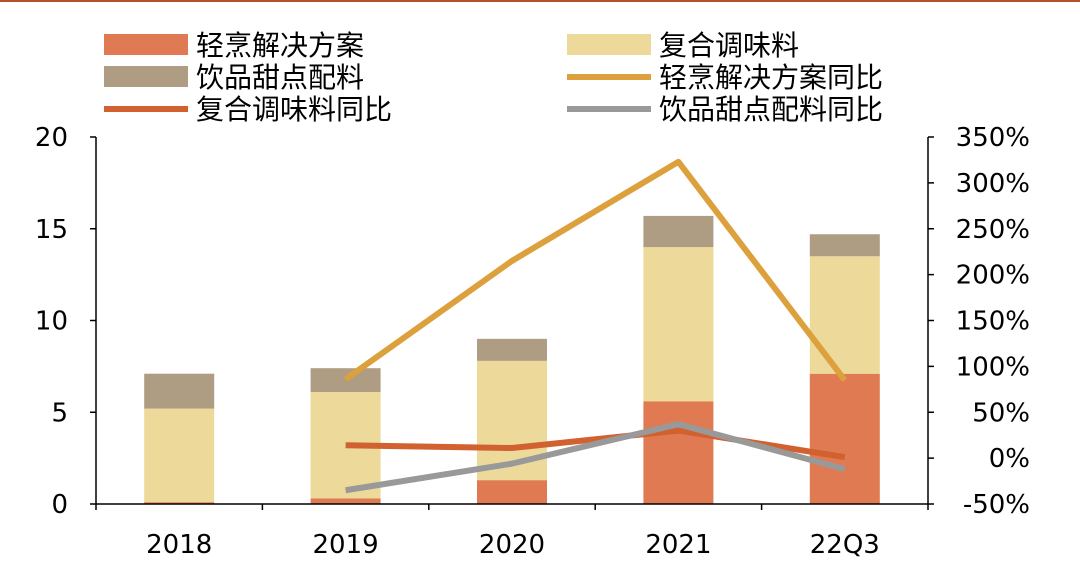 The height and width of the screenshot is (573, 1080). What do you see at coordinates (59, 505) in the screenshot?
I see `left-tick-label-0: 0` at bounding box center [59, 505].